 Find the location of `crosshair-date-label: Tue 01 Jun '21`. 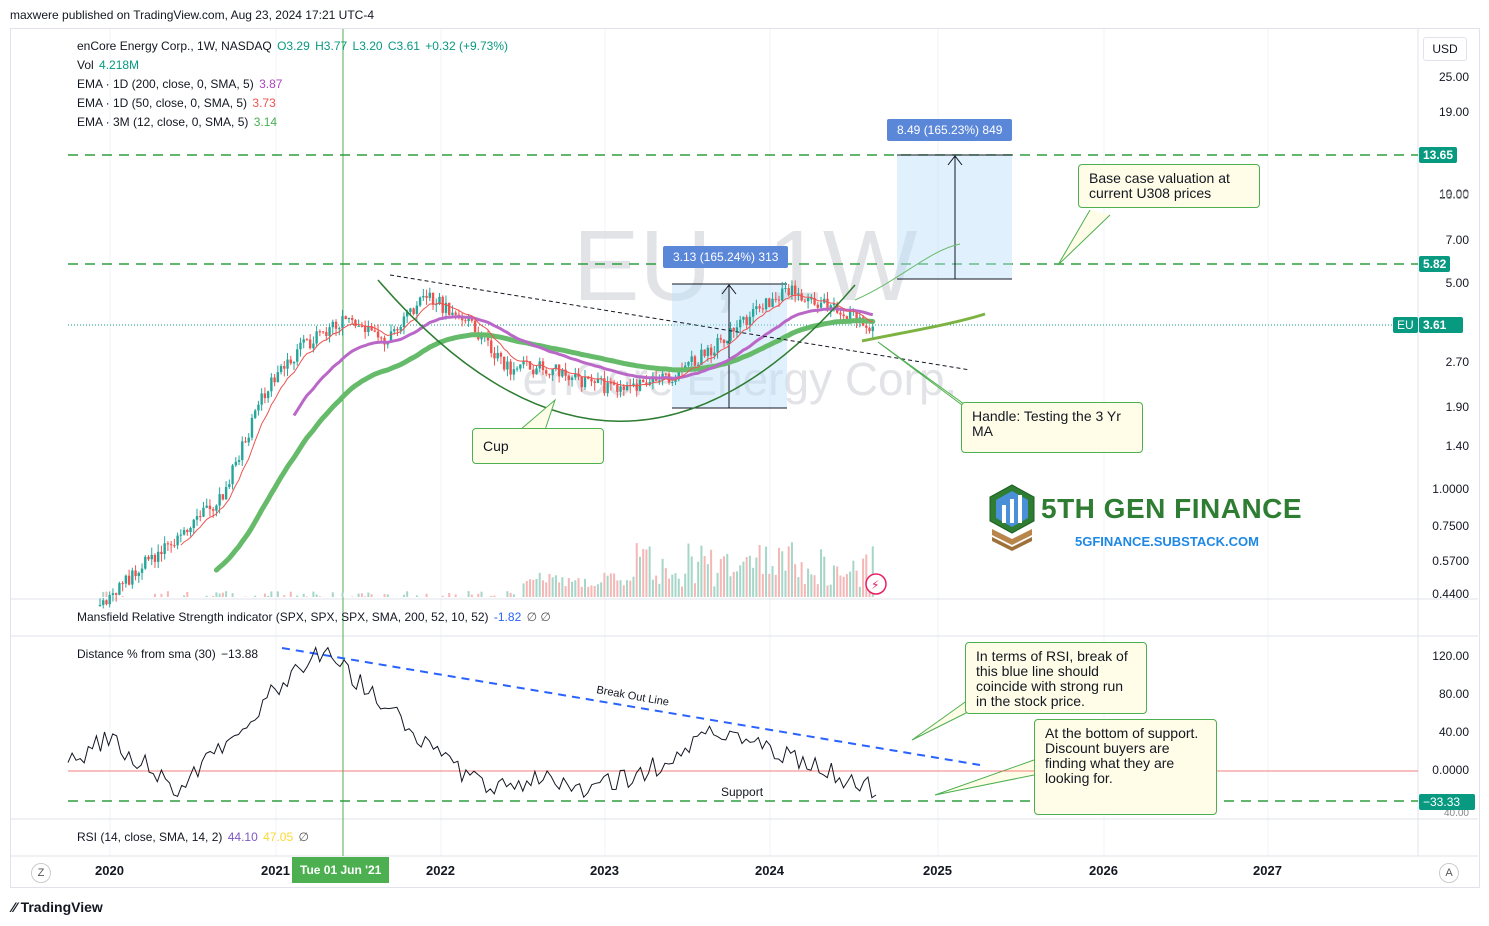

crosshair-date-label: Tue 01 Jun '21 is located at coordinates (341, 870).